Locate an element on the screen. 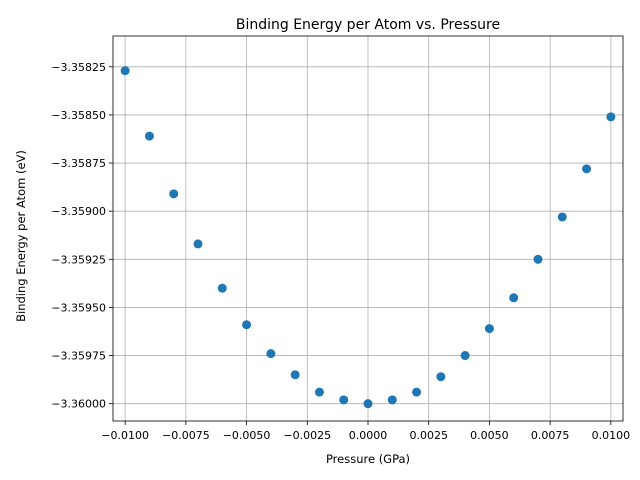 The height and width of the screenshot is (480, 640). y-tick-label: −3.35875 is located at coordinates (78, 163).